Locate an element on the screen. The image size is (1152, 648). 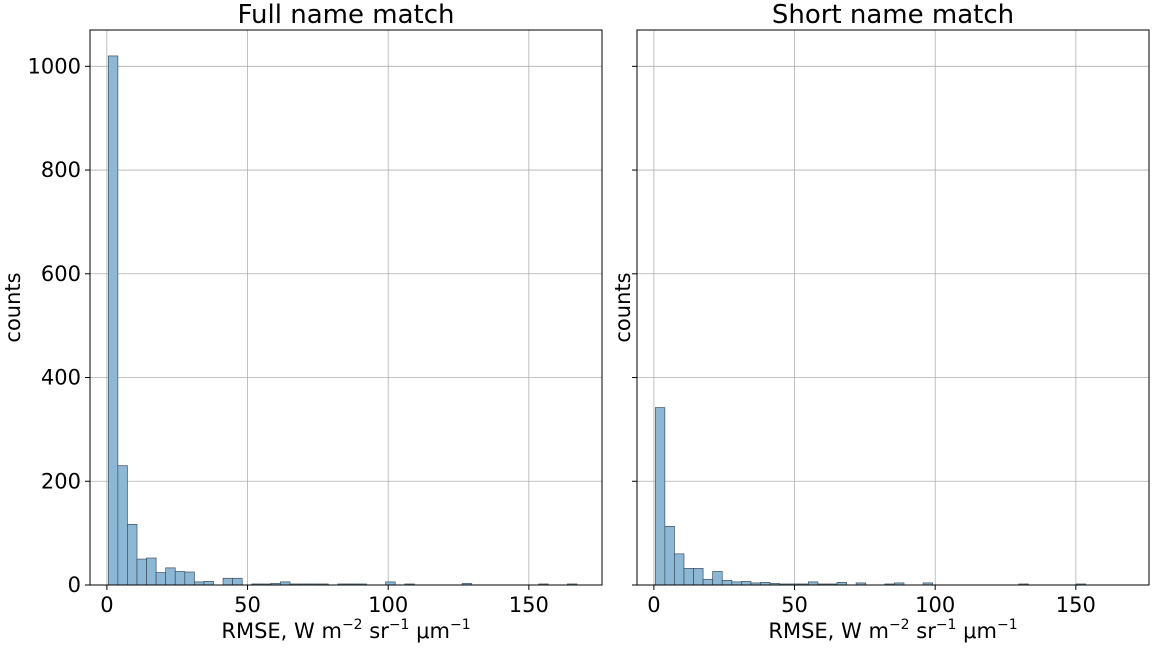
chart-title: Full name match is located at coordinates (346, 15).